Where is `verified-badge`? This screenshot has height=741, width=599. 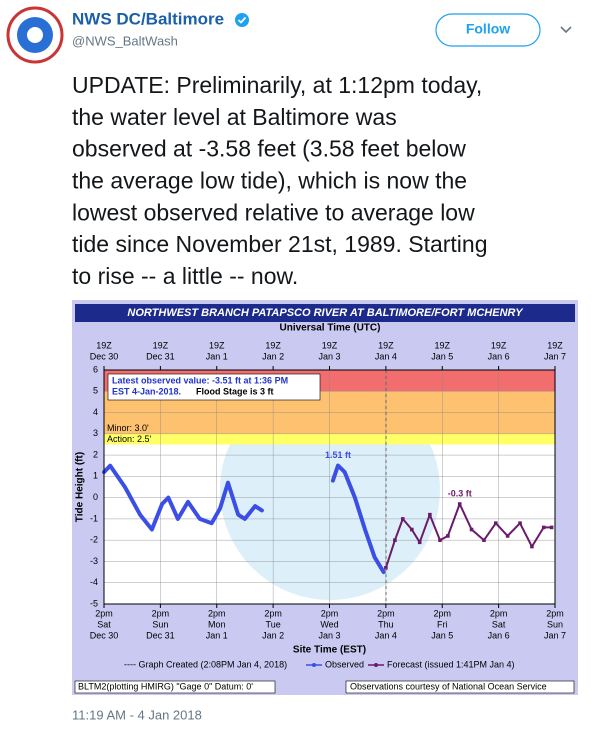
verified-badge is located at coordinates (242, 20).